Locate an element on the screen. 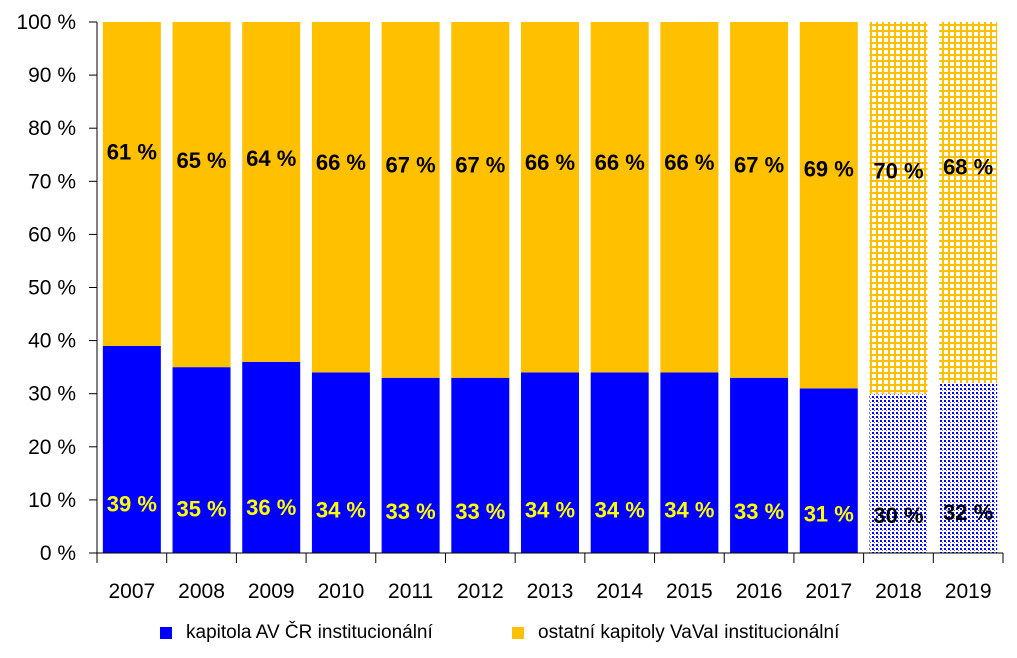 Image resolution: width=1017 pixels, height=658 pixels. x-tick-label-2012: 2012 is located at coordinates (480, 591).